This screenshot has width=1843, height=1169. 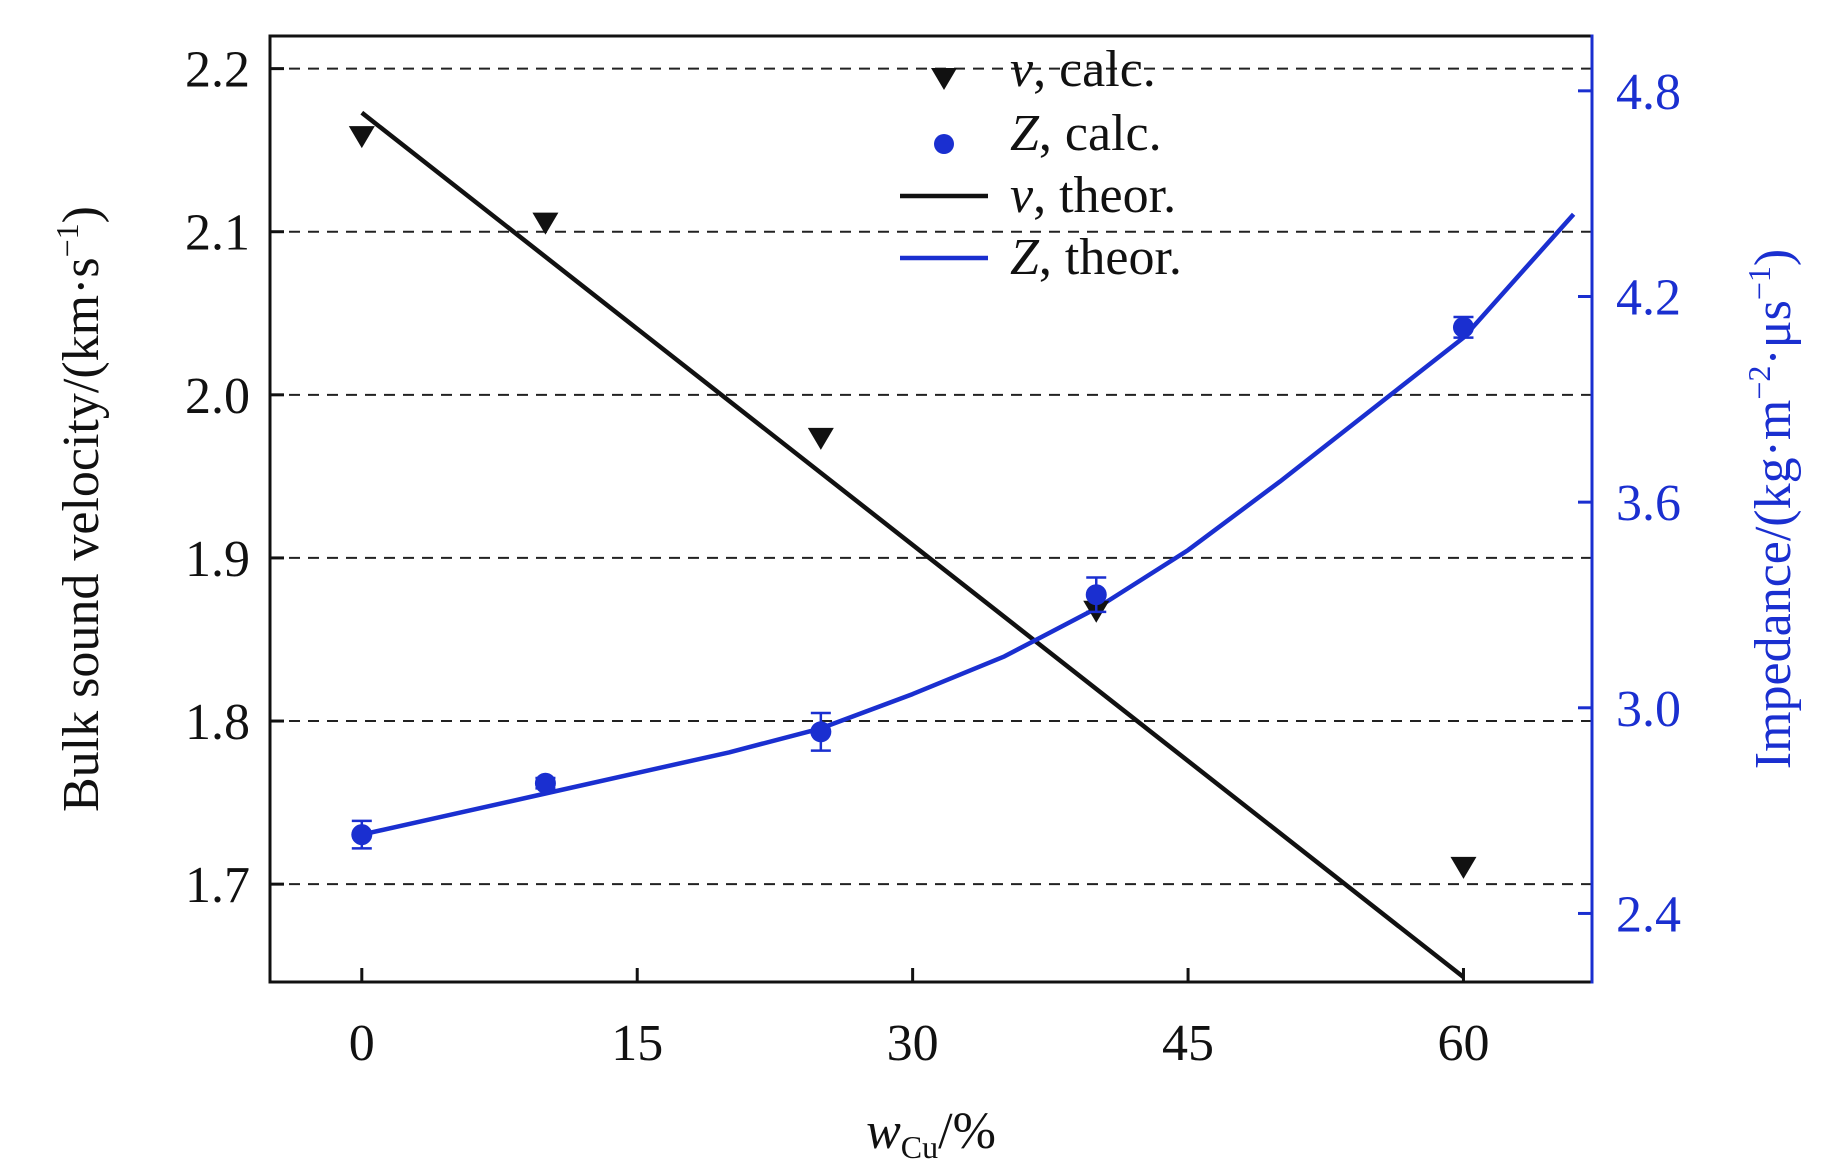 I want to click on legend-item-v-theor: v, theor., so click(x=1038, y=195).